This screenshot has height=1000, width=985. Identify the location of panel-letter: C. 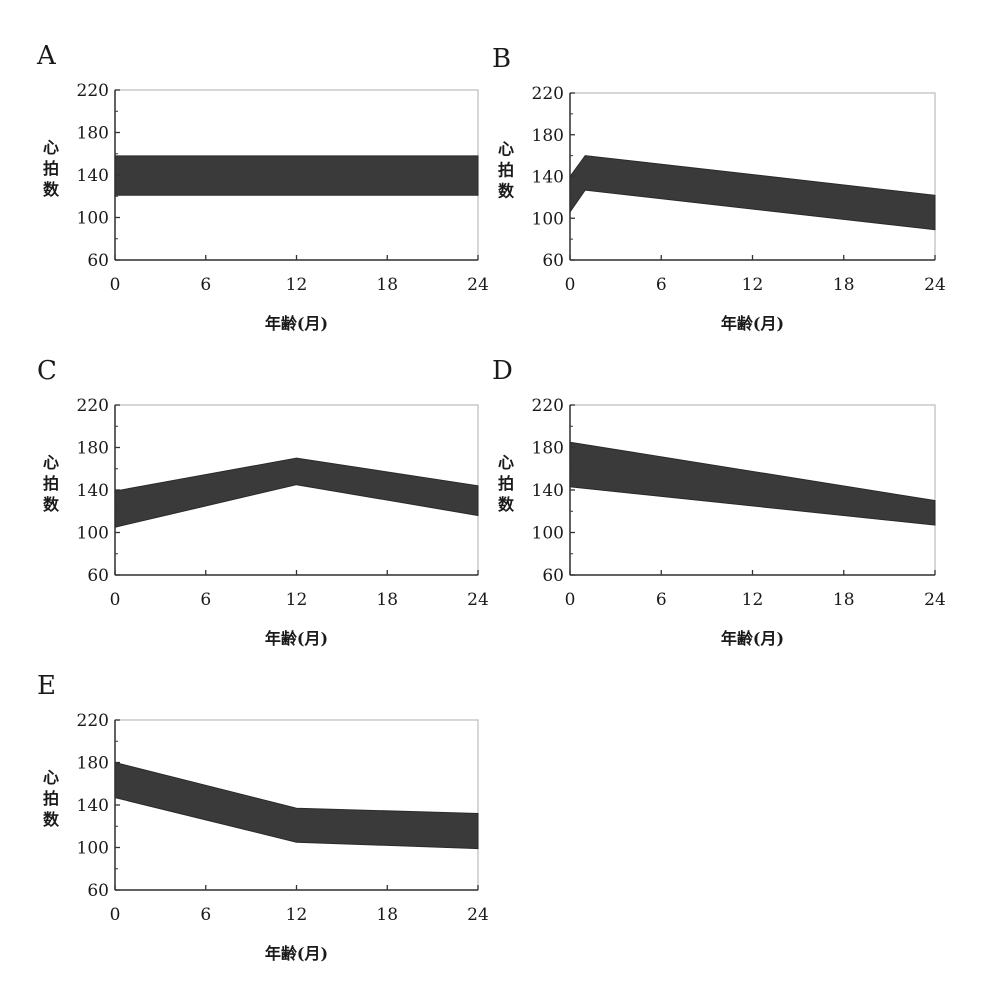
(47, 371).